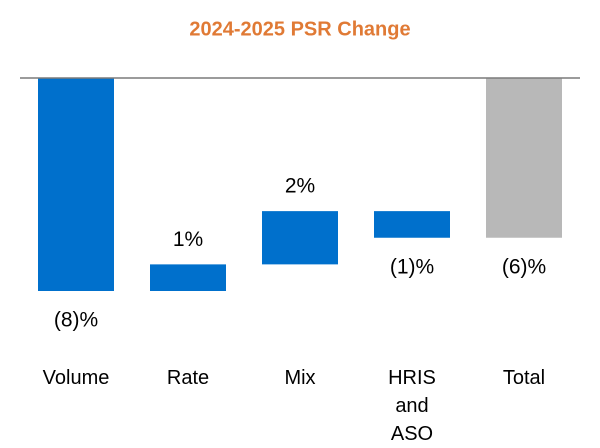 The width and height of the screenshot is (600, 448). What do you see at coordinates (76, 378) in the screenshot?
I see `x-tick-label: Volume` at bounding box center [76, 378].